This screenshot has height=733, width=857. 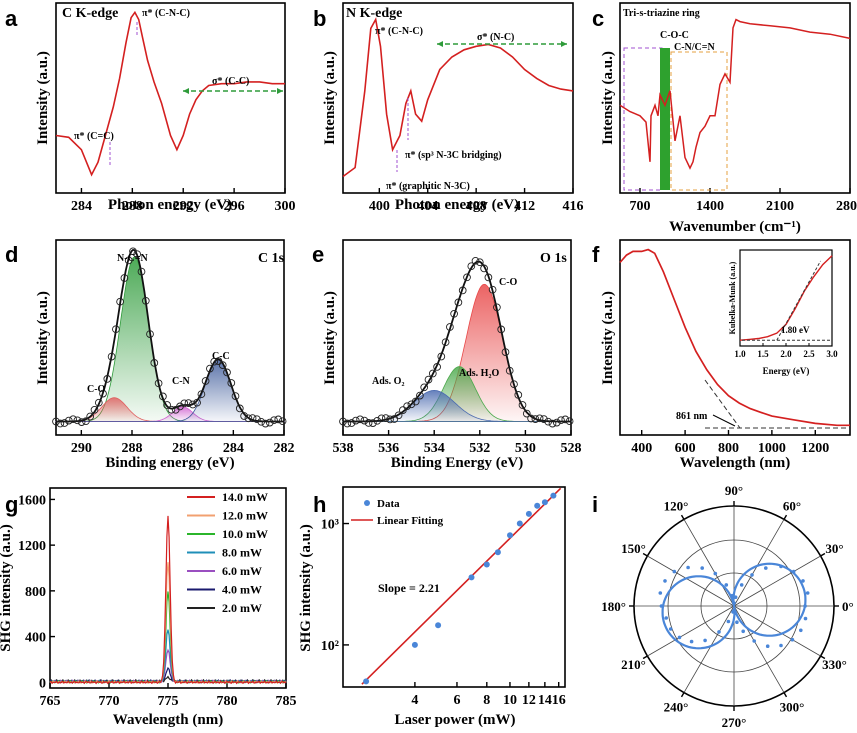 What do you see at coordinates (11, 504) in the screenshot?
I see `panel-g-label: g` at bounding box center [11, 504].